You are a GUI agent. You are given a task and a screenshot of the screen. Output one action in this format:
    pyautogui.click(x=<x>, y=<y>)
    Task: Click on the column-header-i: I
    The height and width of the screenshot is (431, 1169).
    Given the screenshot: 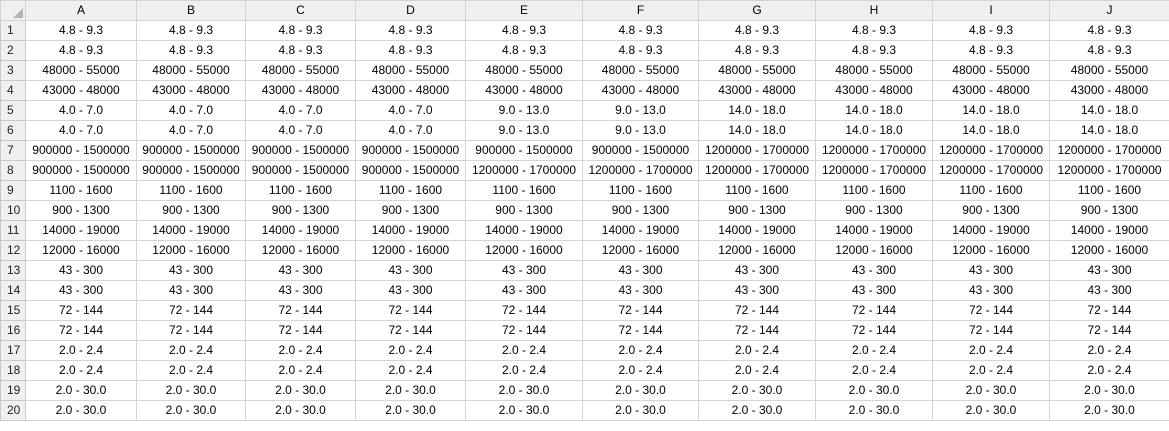 What is the action you would take?
    pyautogui.click(x=991, y=10)
    